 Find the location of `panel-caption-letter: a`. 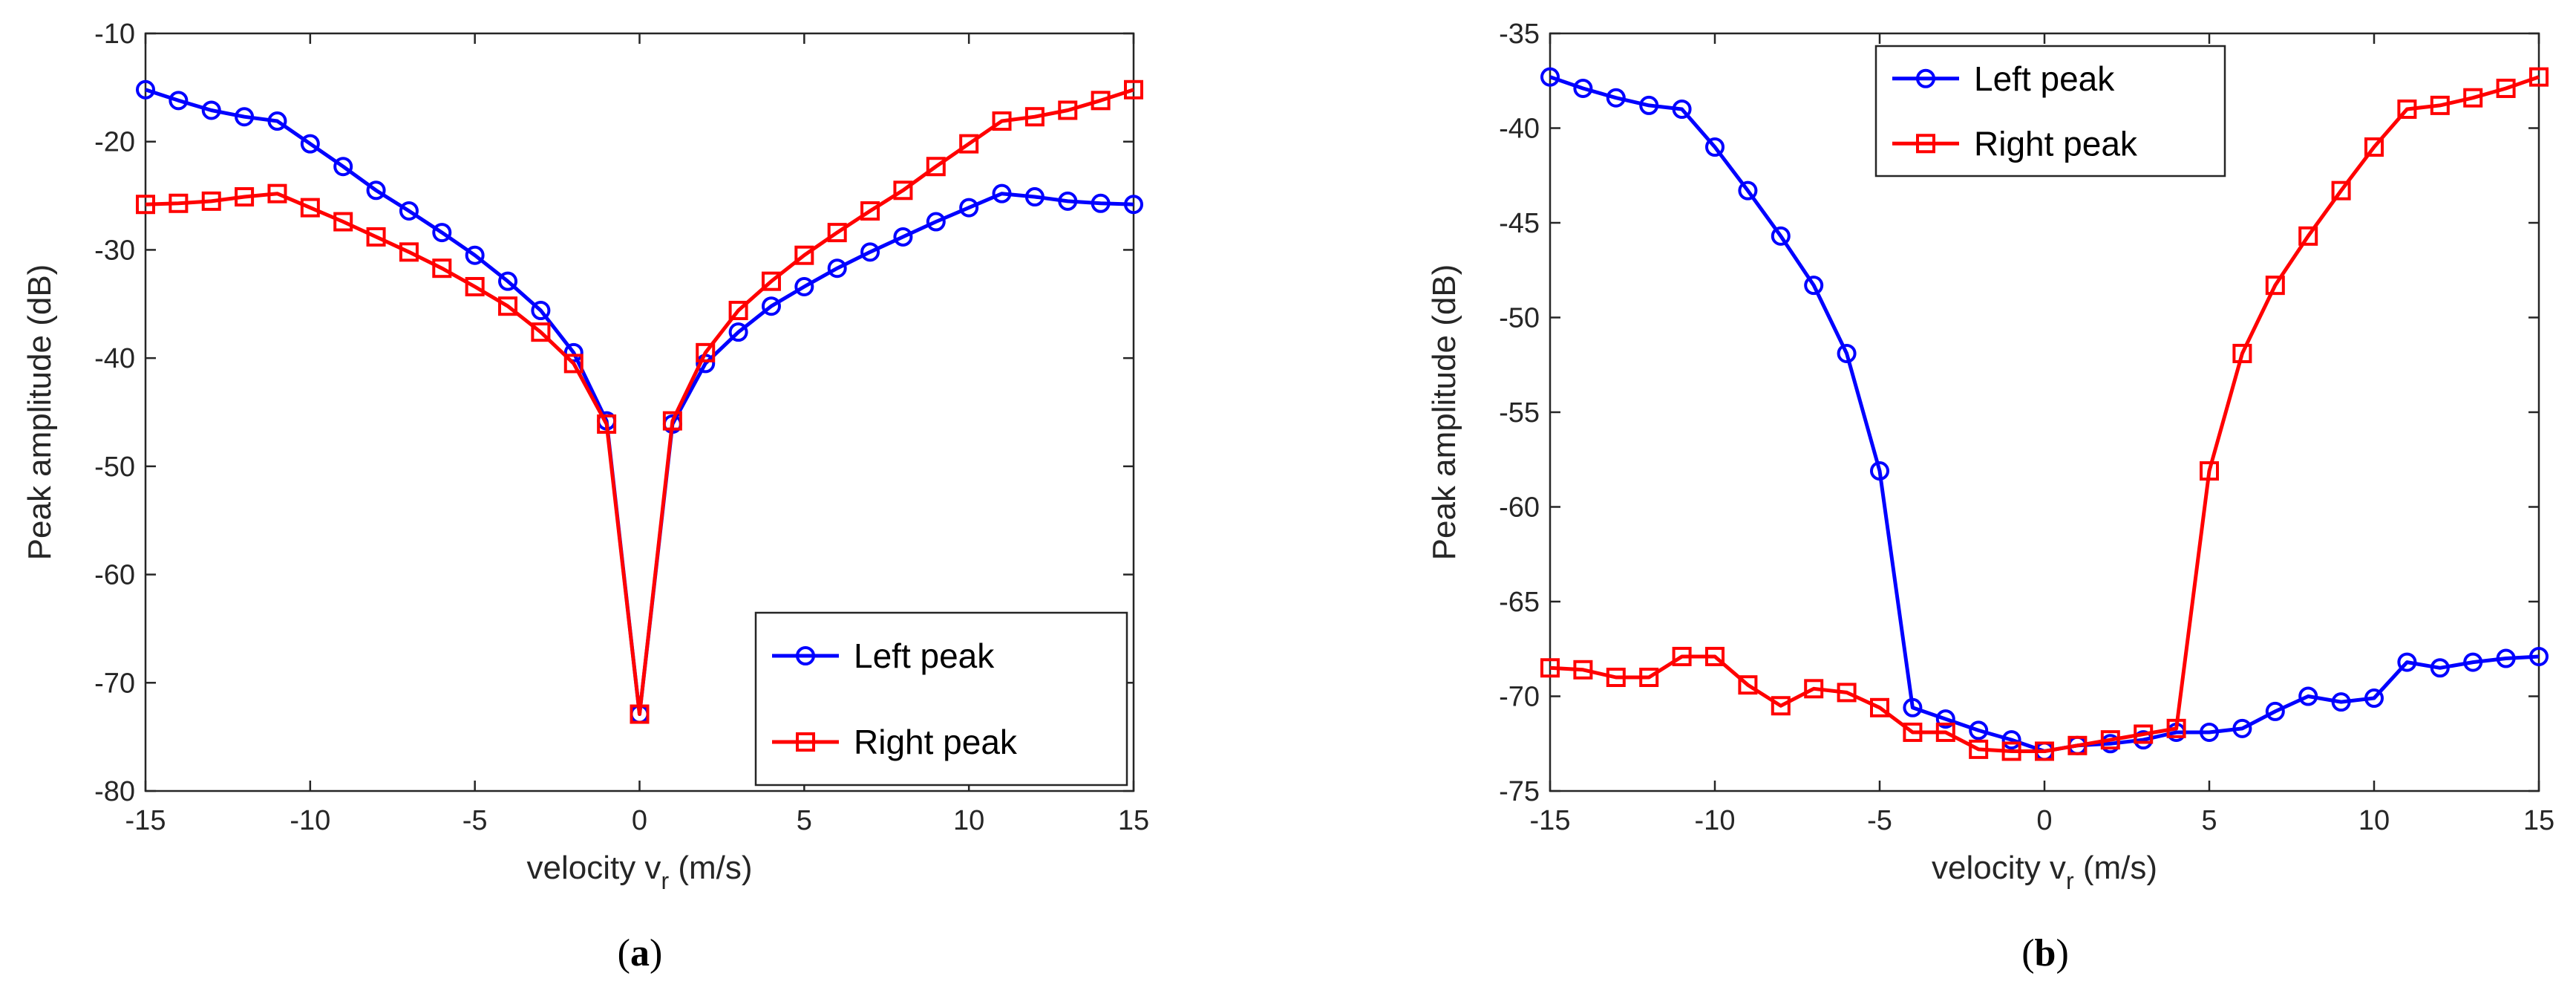

panel-caption-letter: a is located at coordinates (640, 953).